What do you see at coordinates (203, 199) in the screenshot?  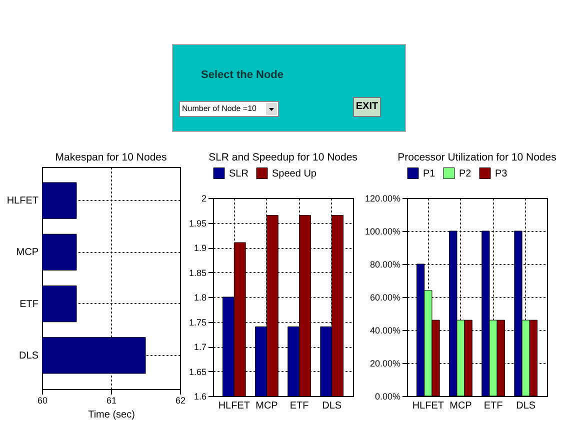 I see `y-tick-label: 2` at bounding box center [203, 199].